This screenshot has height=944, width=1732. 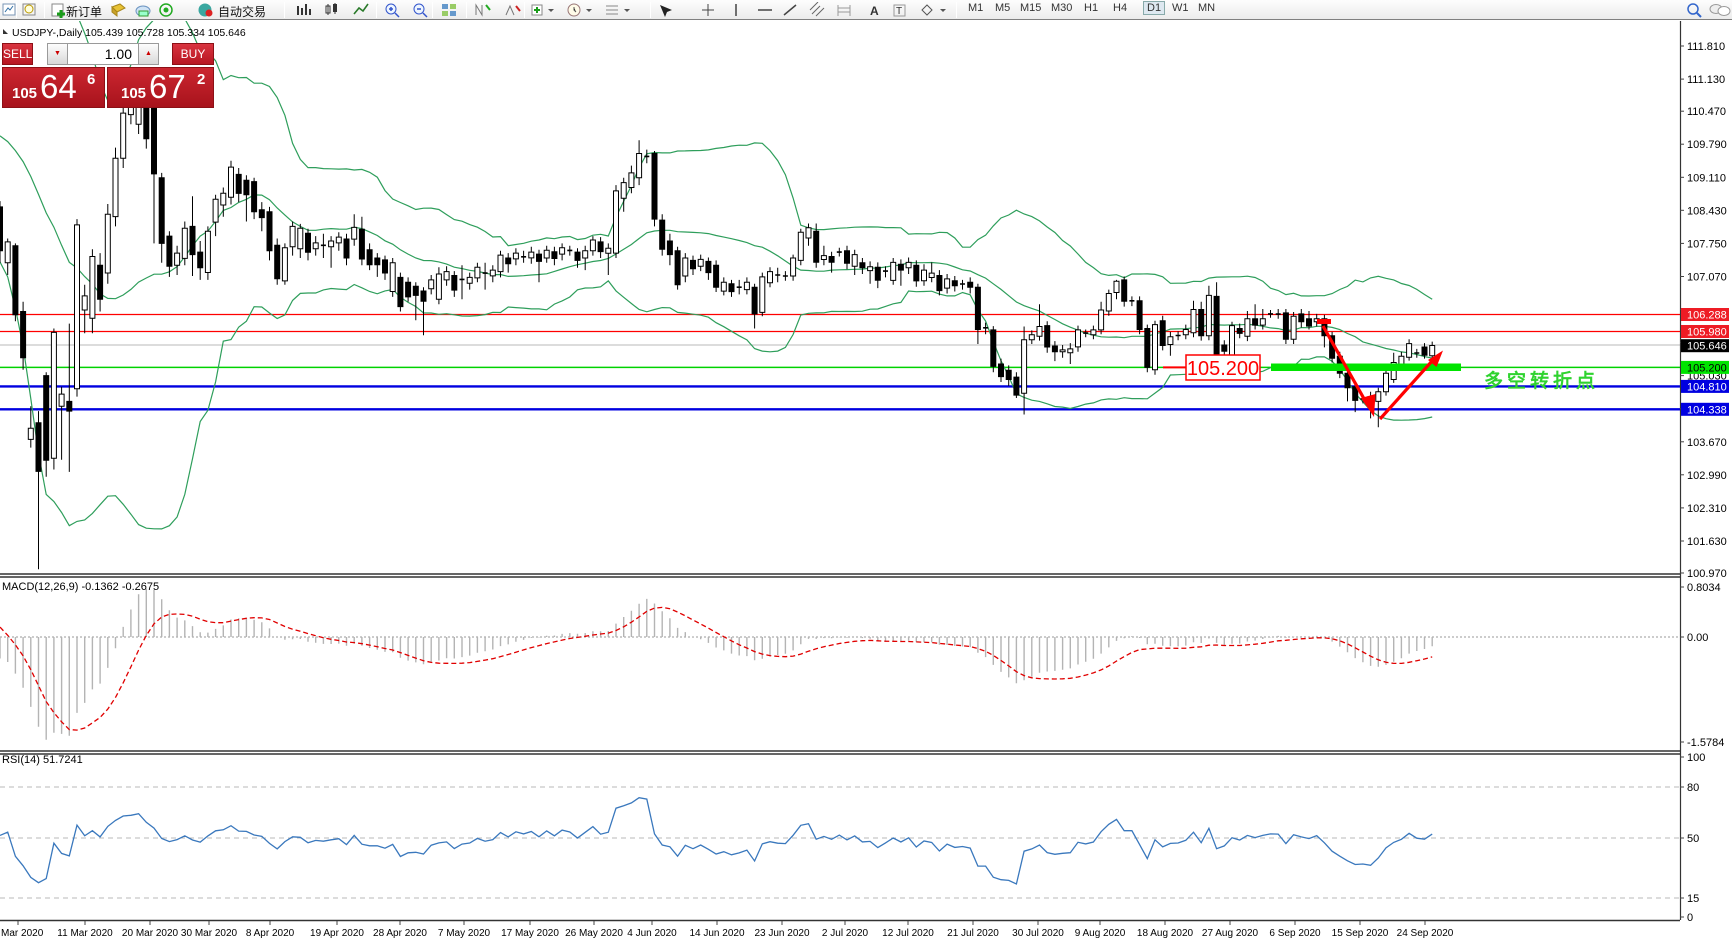 What do you see at coordinates (1425, 933) in the screenshot?
I see `svg-text: 24 Sep 2020` at bounding box center [1425, 933].